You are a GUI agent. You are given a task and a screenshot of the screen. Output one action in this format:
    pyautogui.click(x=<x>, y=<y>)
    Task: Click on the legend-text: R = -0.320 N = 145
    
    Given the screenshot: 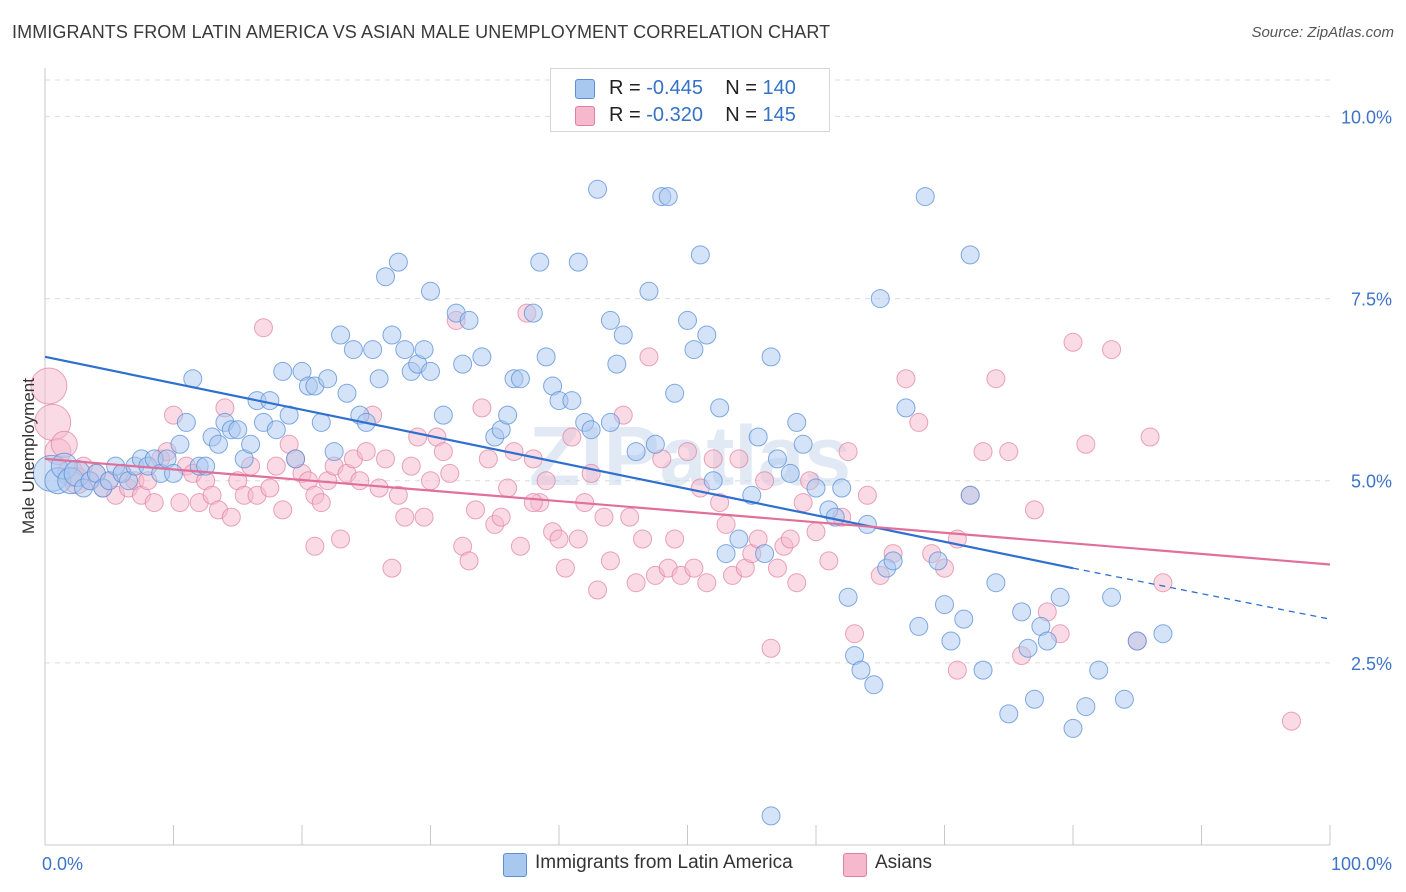 What is the action you would take?
    pyautogui.click(x=702, y=115)
    